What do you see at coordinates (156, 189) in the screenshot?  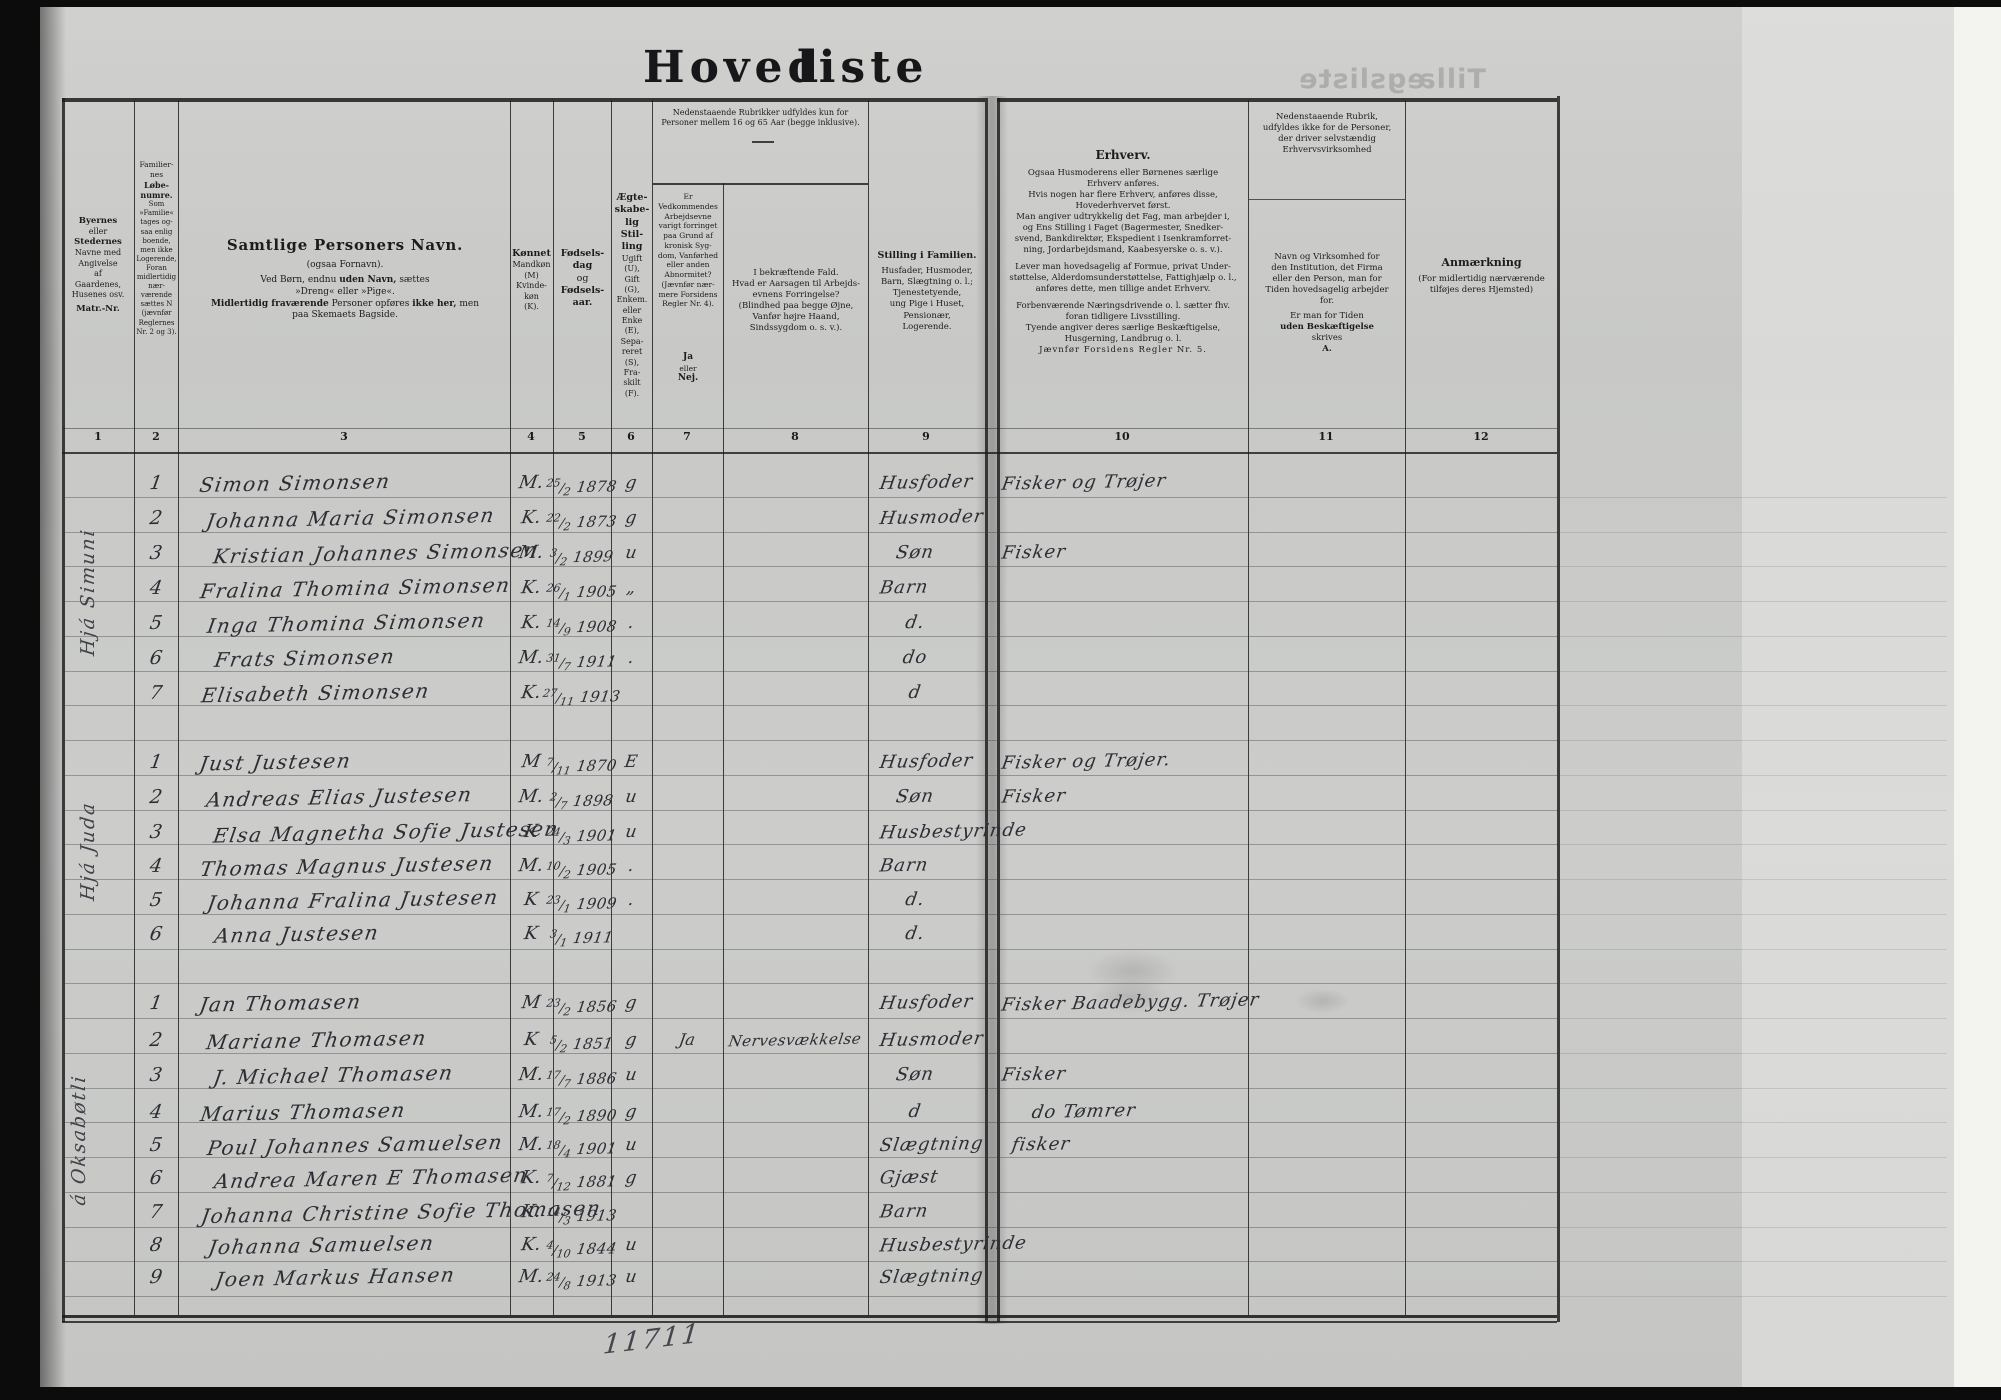 I see `col2-bold-1: Løbe- numre.` at bounding box center [156, 189].